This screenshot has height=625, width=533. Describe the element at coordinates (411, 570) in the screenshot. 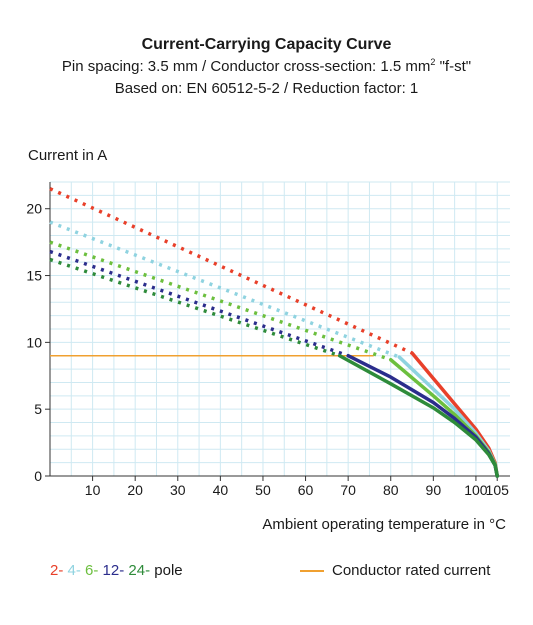

I see `rated-current-legend-label: Conductor rated current` at that location.